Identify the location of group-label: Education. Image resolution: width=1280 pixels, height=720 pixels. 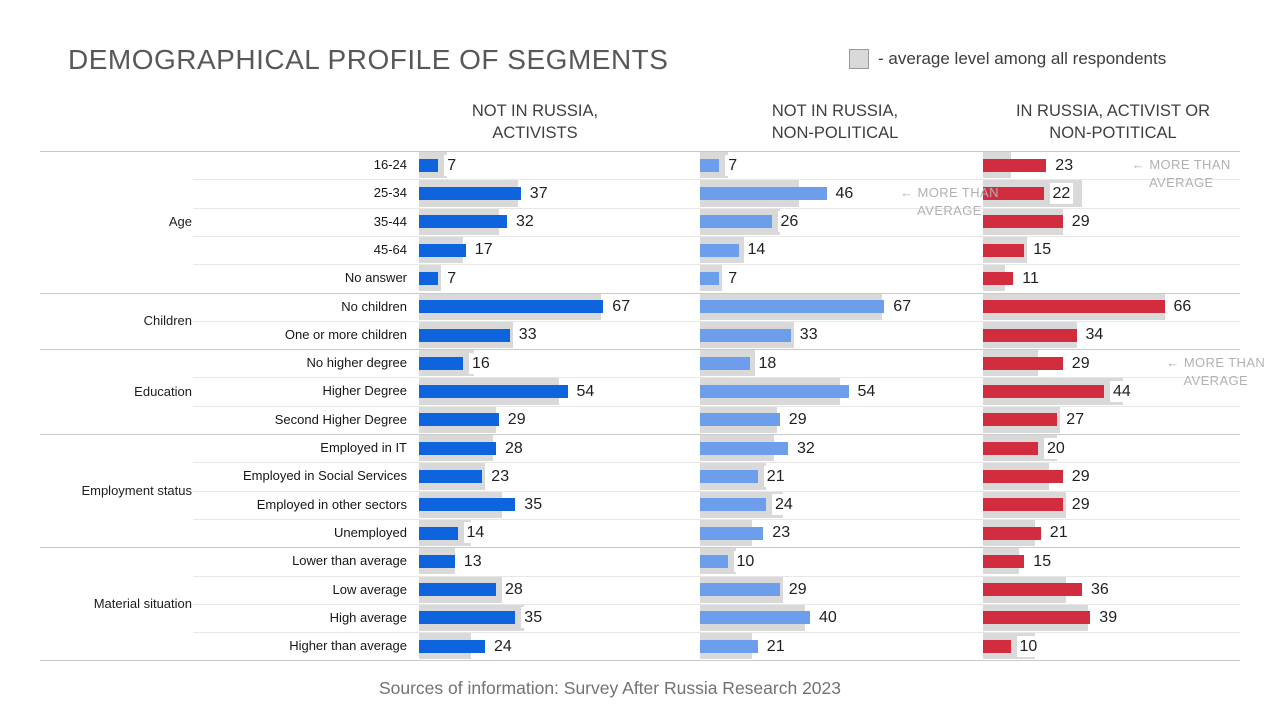
(163, 392).